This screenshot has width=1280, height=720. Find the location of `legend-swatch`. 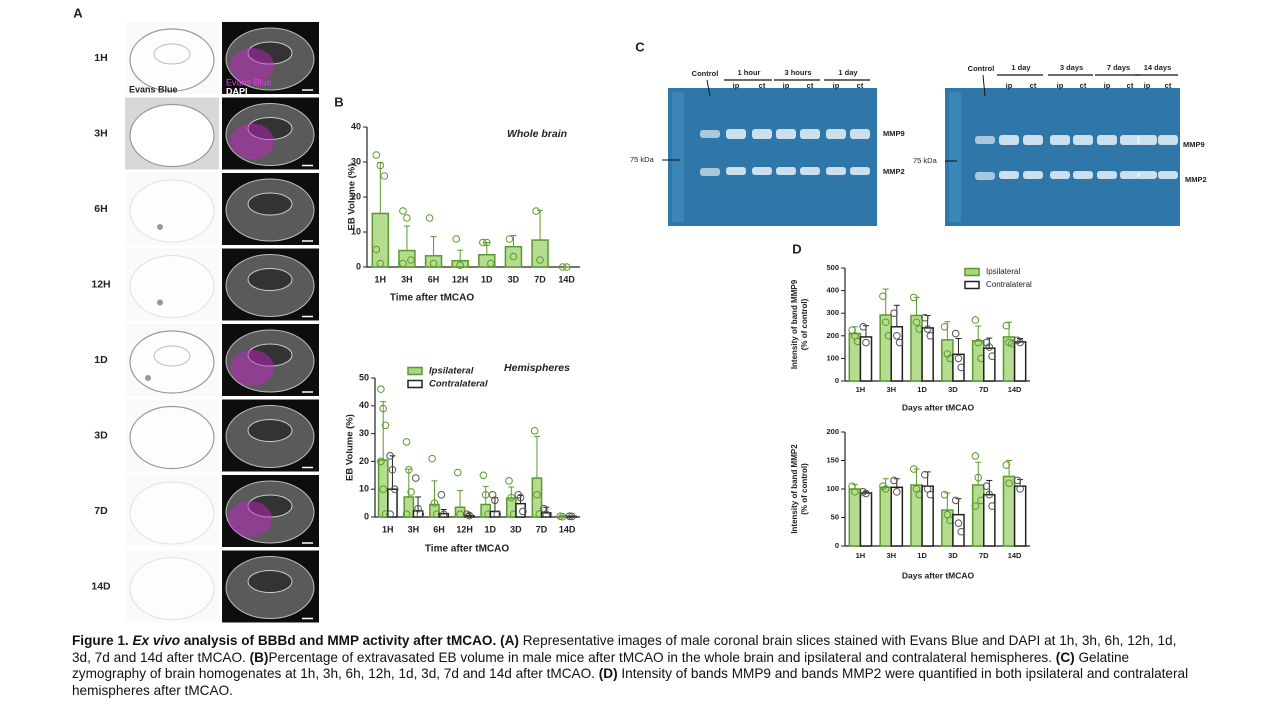

legend-swatch is located at coordinates (415, 384).